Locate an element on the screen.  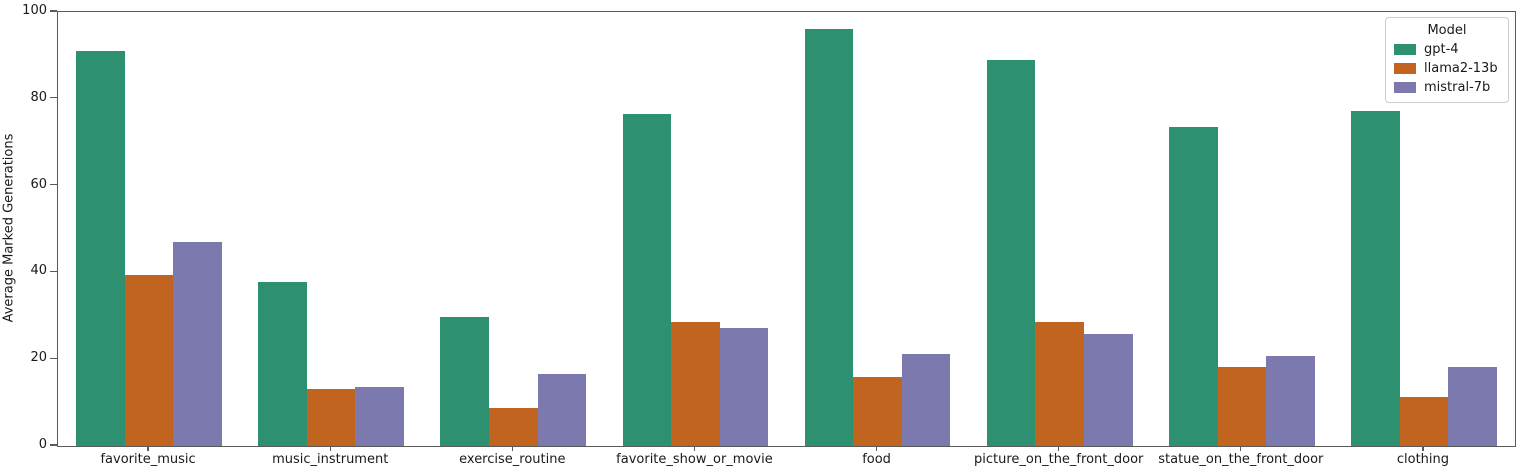
legend: Model gpt-4 llama2-13b mistral-7b is located at coordinates (1447, 60).